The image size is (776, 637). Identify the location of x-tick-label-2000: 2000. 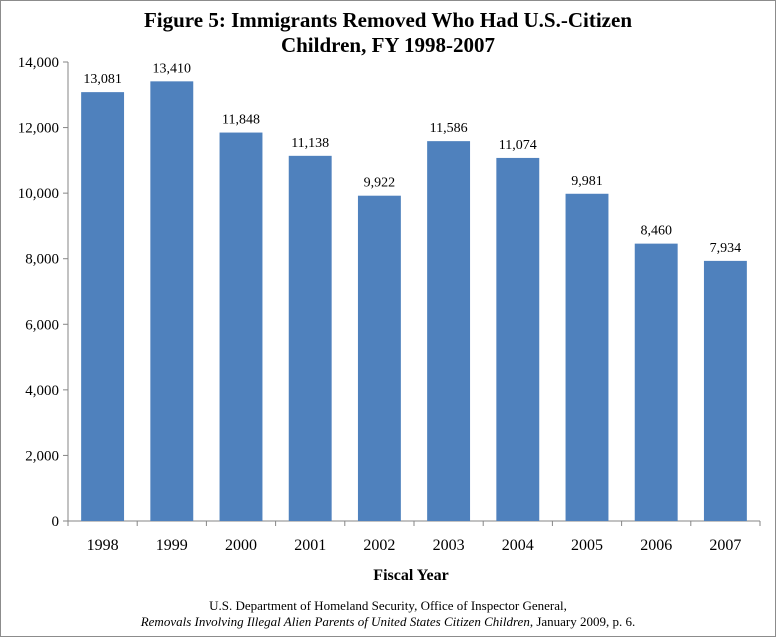
(241, 545).